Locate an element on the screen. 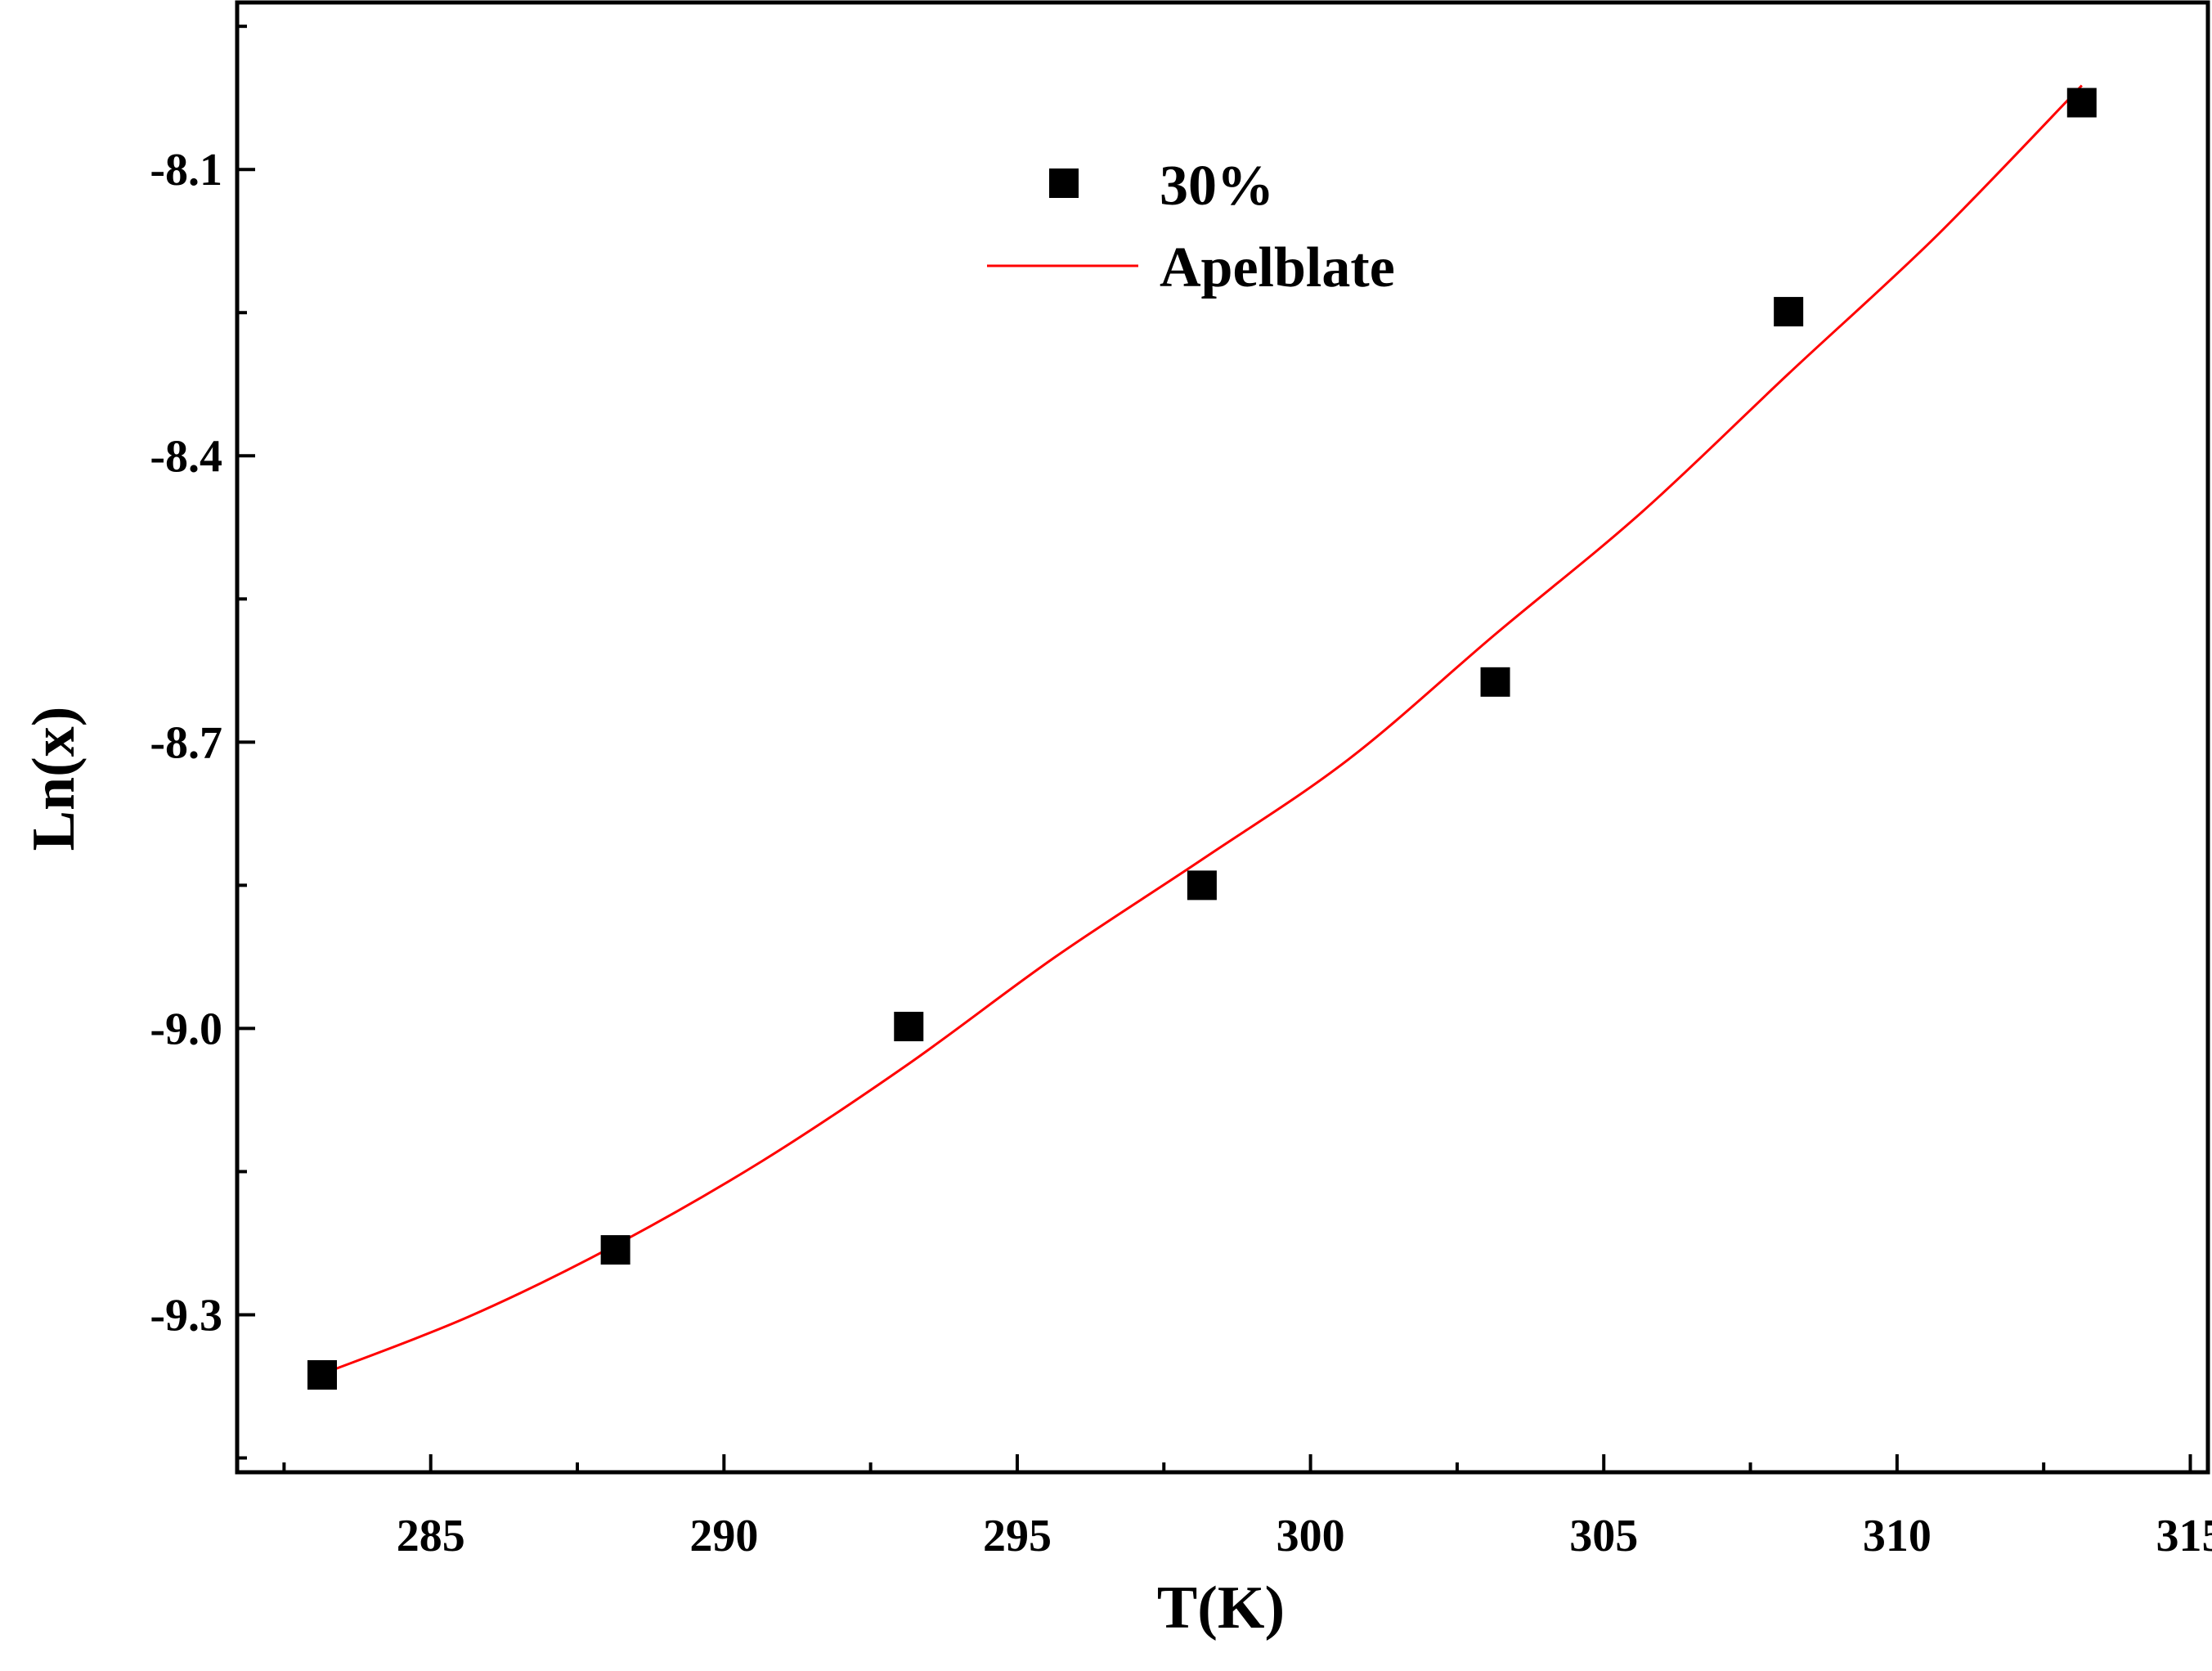 This screenshot has height=1671, width=2212. x-axis-title: T(K) is located at coordinates (1221, 1608).